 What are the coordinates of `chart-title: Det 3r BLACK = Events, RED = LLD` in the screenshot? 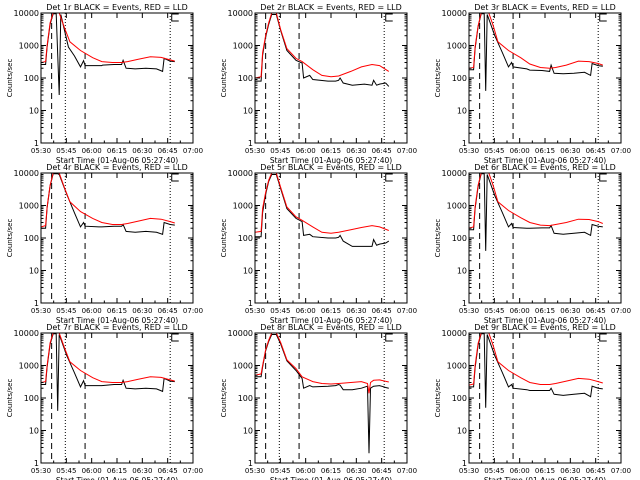 It's located at (545, 7).